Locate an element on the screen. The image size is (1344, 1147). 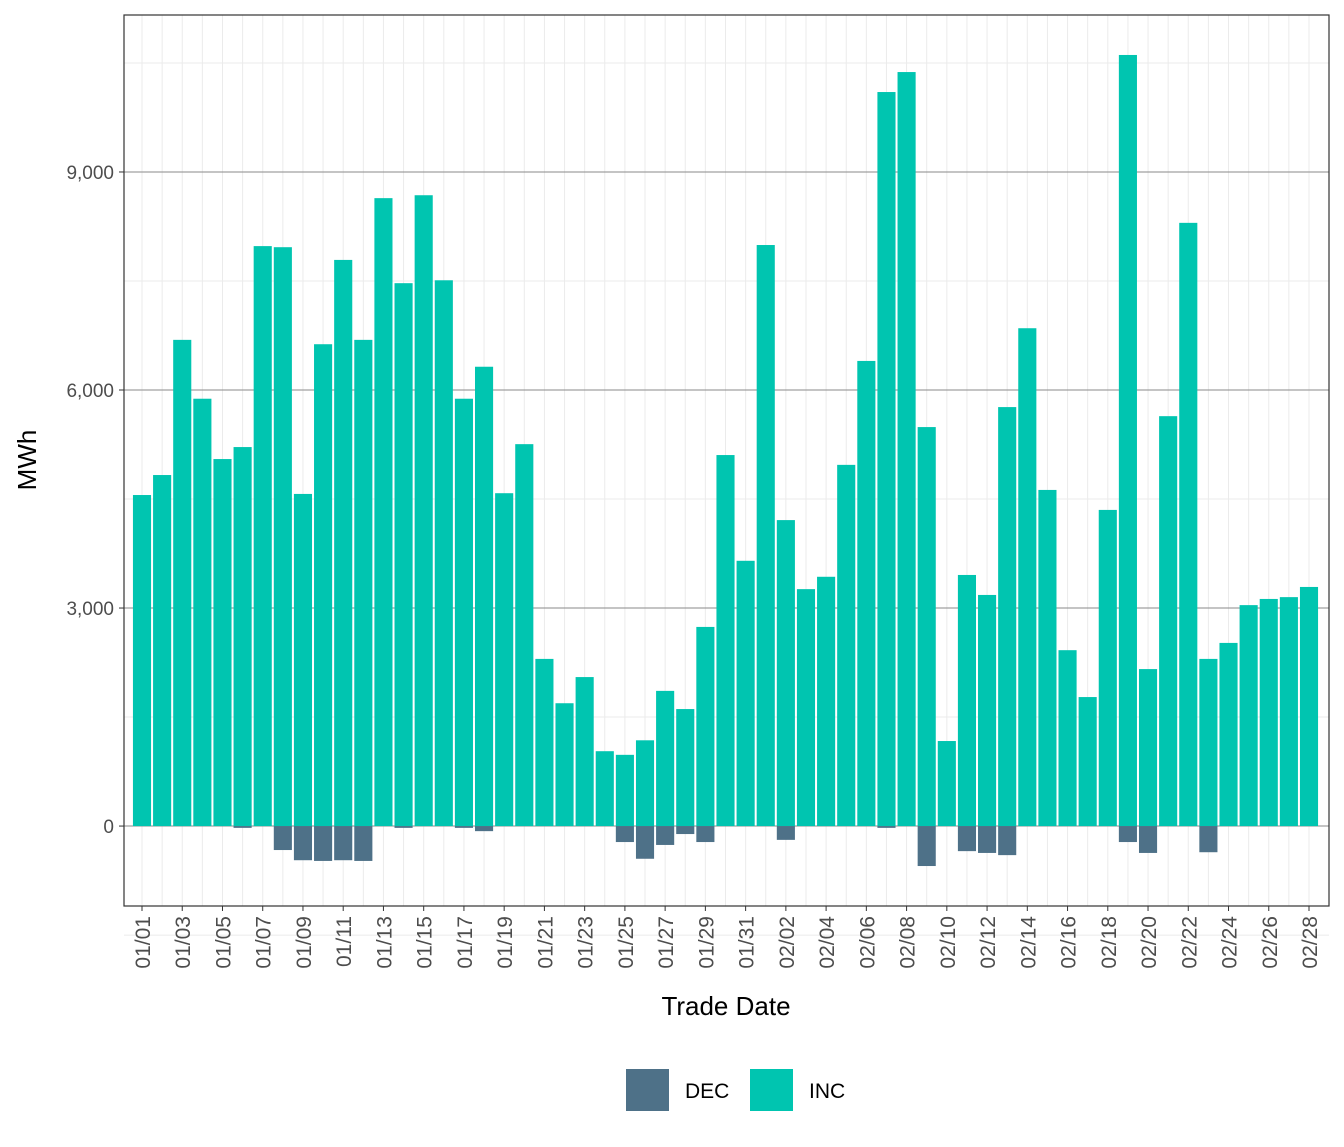
x-tick-label: 02/04 is located at coordinates (827, 942).